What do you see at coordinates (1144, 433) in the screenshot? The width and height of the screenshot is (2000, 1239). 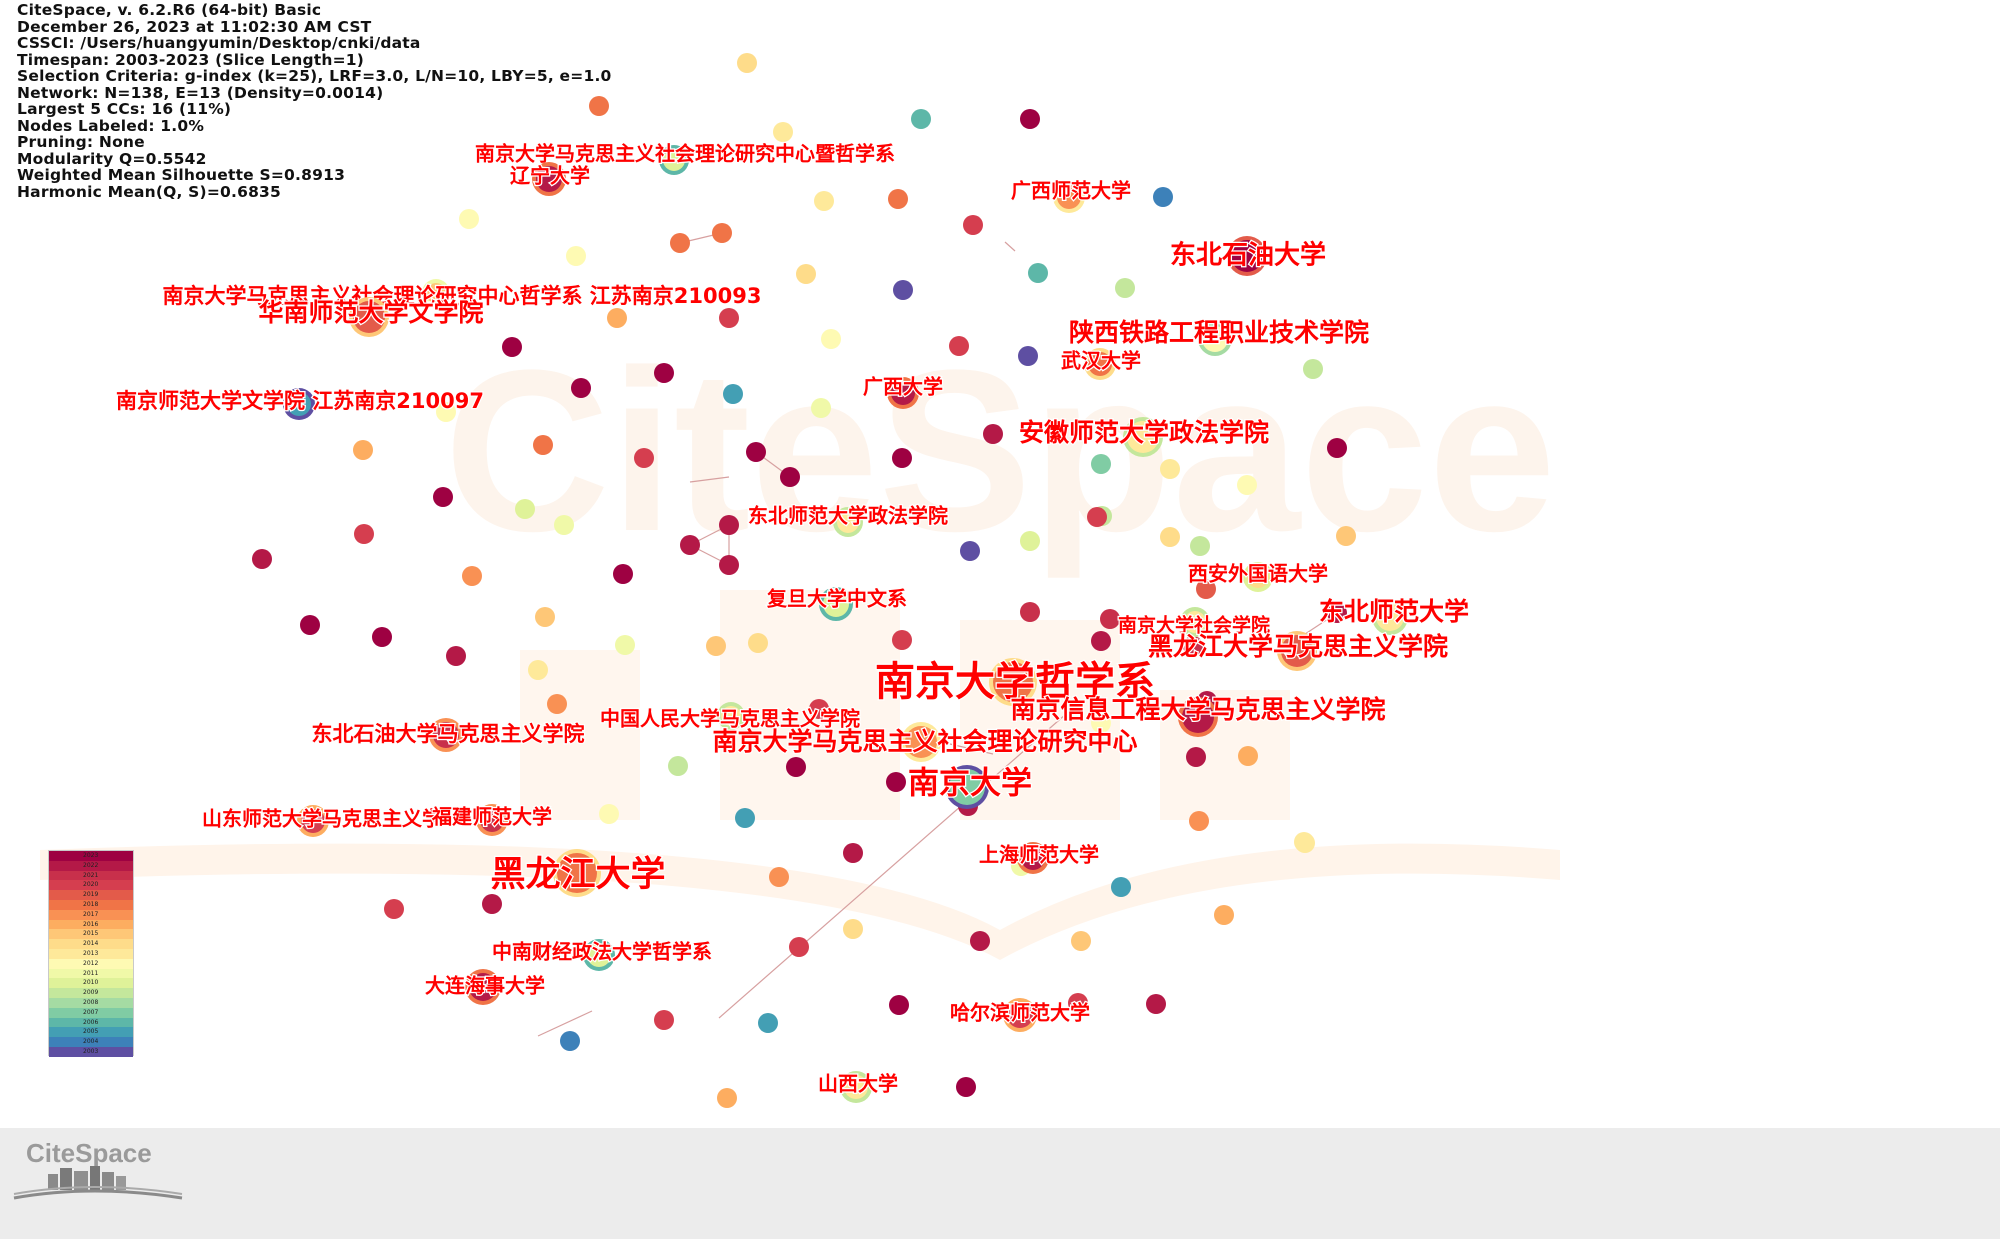 I see `node-label: 安徽师范大学政法学院` at bounding box center [1144, 433].